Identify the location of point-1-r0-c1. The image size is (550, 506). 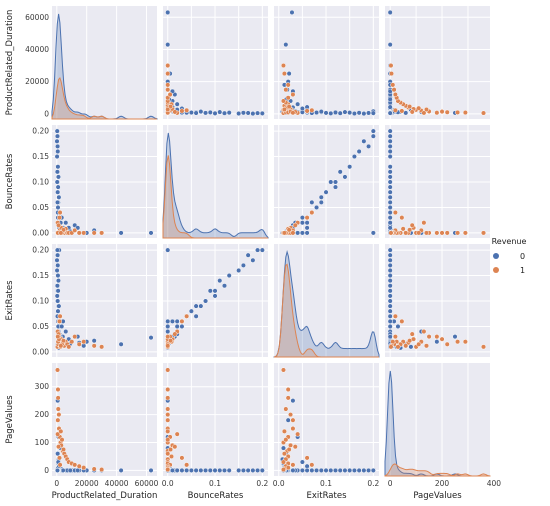
(168, 85).